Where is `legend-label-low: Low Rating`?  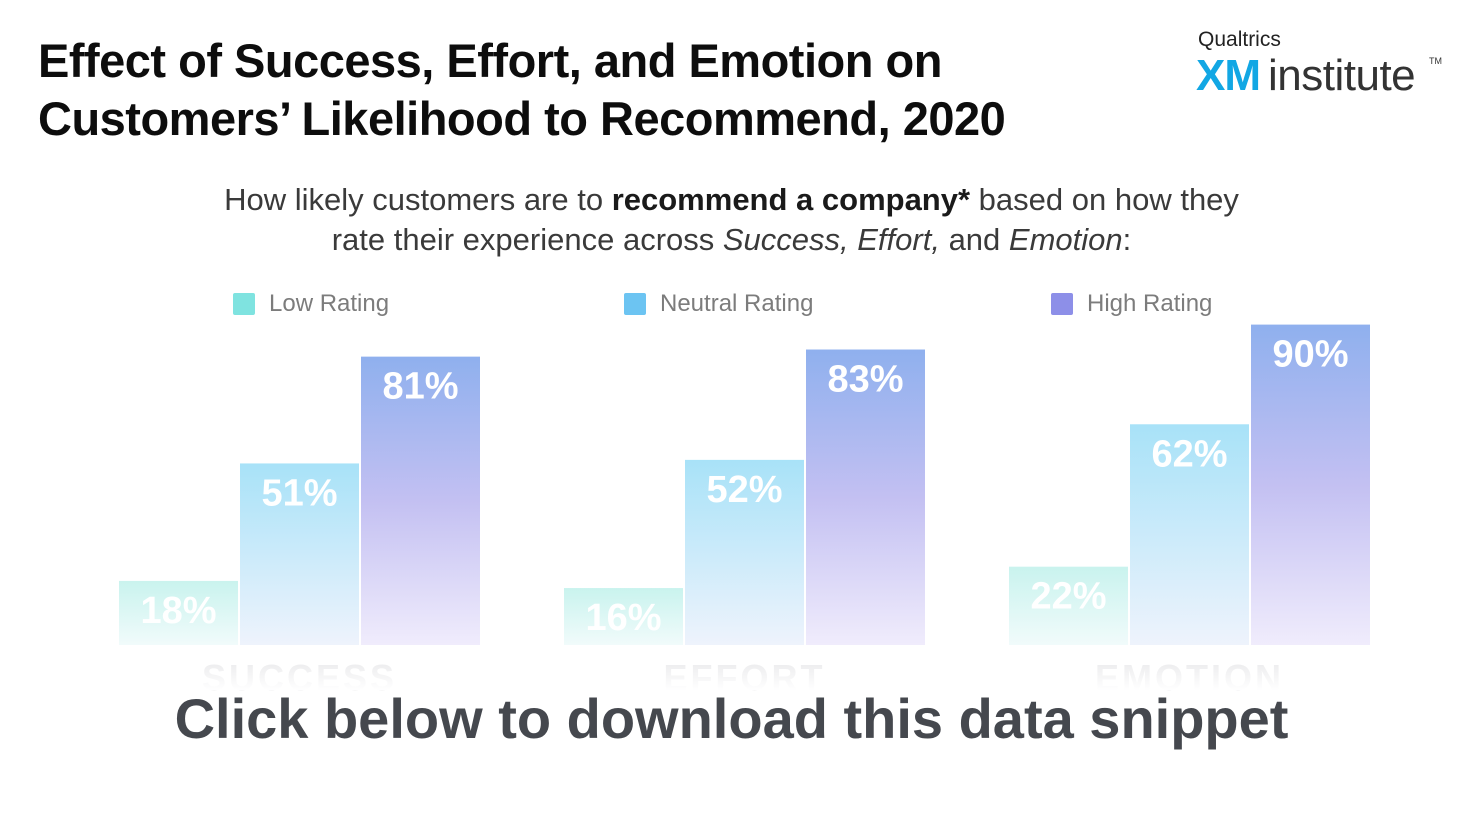
legend-label-low: Low Rating is located at coordinates (329, 303).